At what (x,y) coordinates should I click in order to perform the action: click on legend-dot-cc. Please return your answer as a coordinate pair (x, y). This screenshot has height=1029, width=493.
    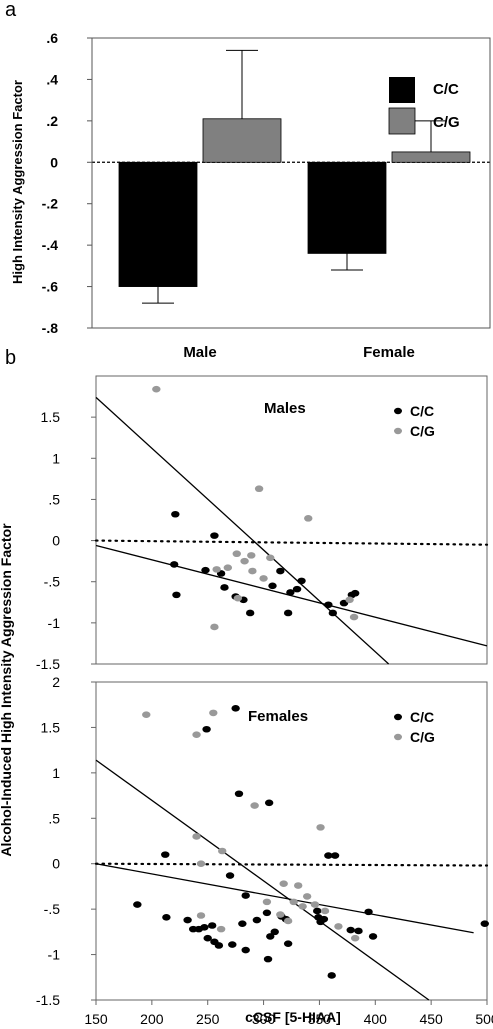
    Looking at the image, I should click on (398, 411).